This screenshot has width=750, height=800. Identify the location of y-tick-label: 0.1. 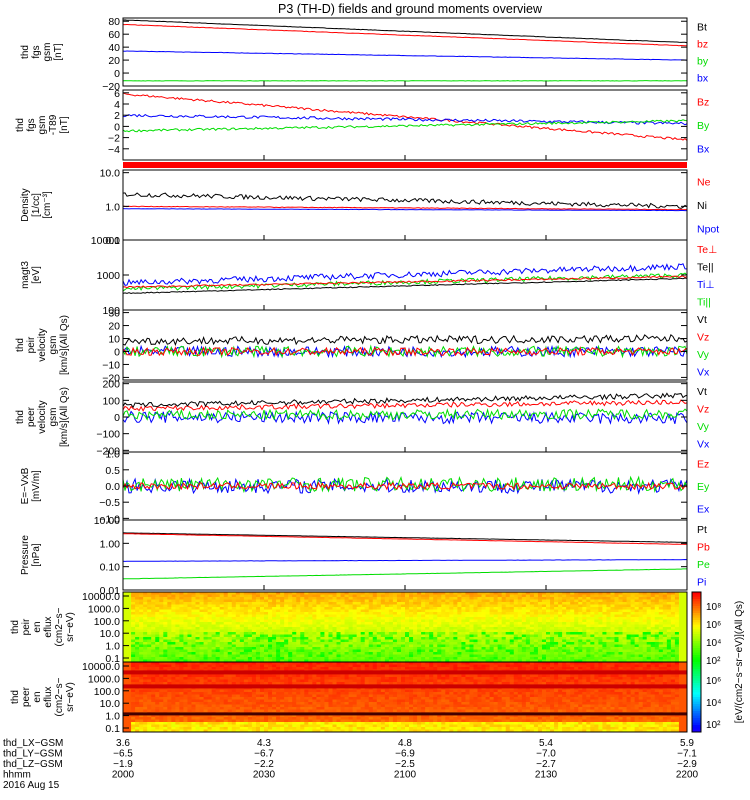
(112, 659).